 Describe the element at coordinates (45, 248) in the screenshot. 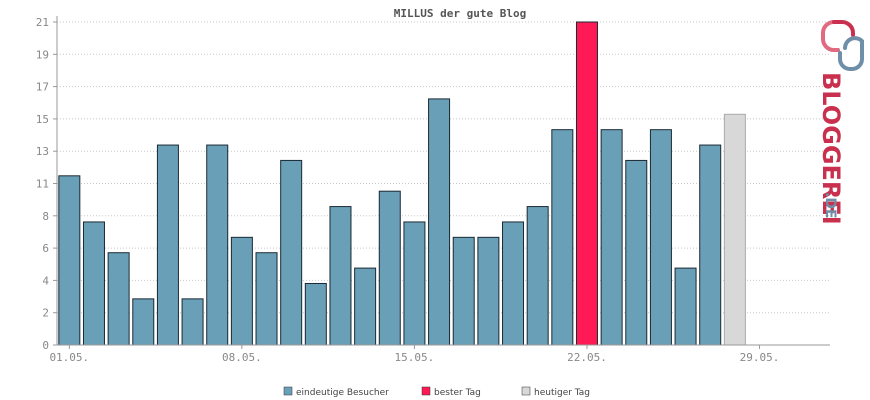

I see `y-tick-label: 6` at that location.